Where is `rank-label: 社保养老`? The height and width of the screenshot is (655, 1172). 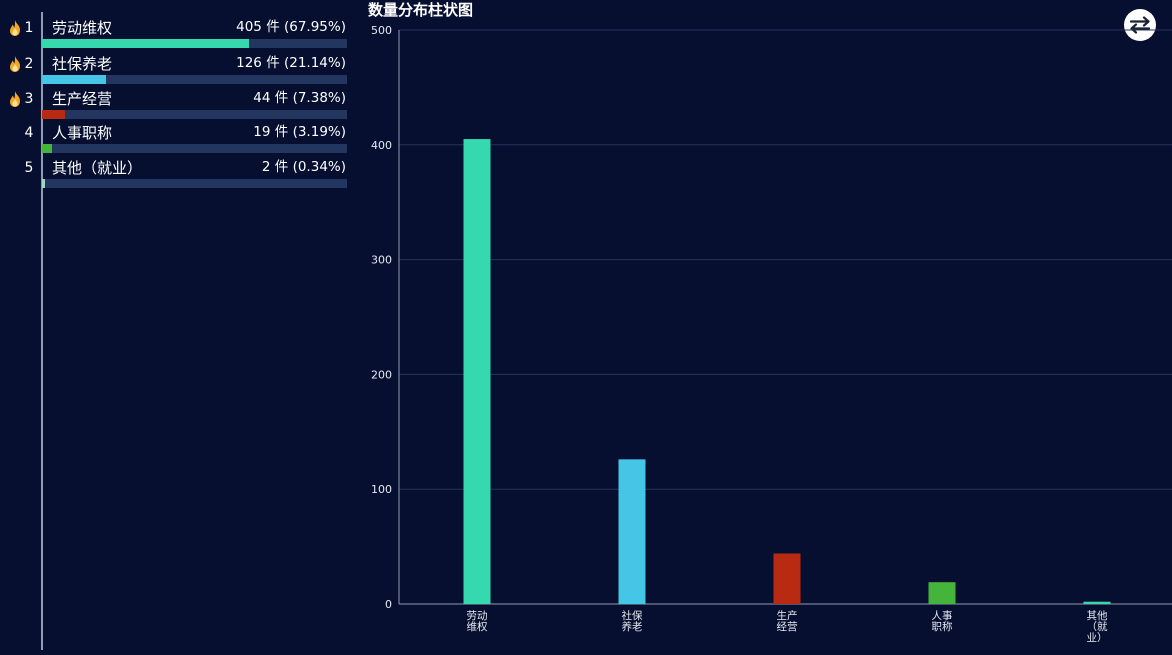 rank-label: 社保养老 is located at coordinates (82, 64).